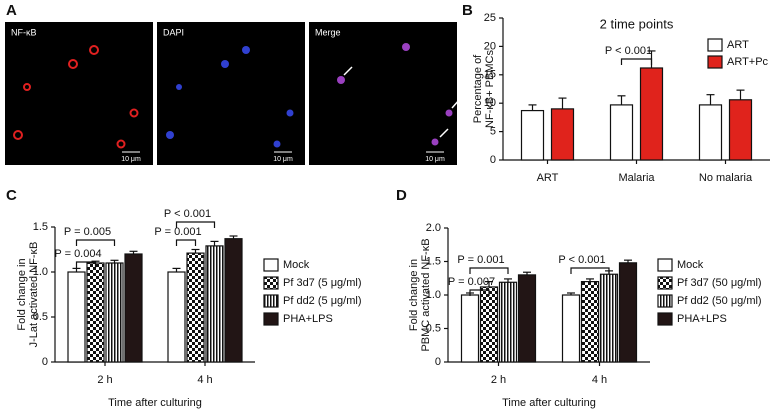 This screenshot has height=411, width=778. Describe the element at coordinates (490, 89) in the screenshot. I see `y-axis-label: NF-κB+ PBMCs` at that location.